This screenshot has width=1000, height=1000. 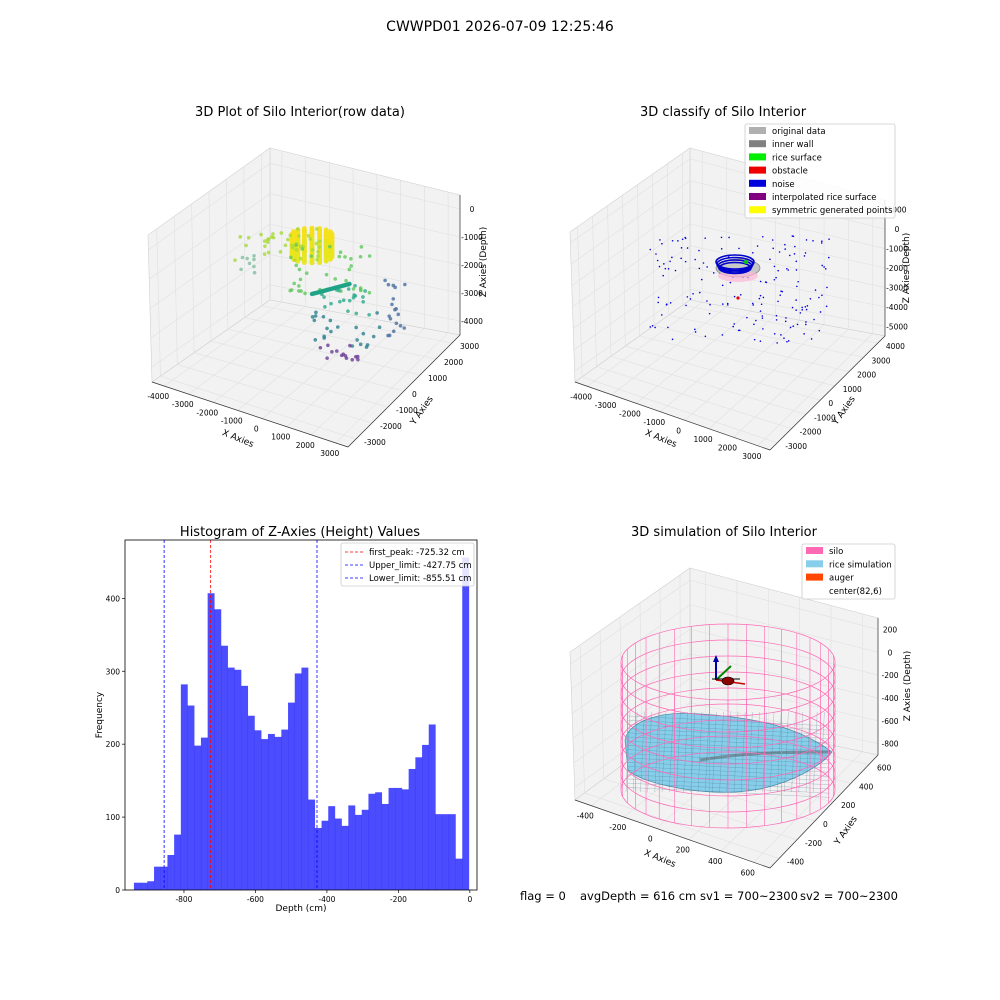 I want to click on z-tick-label: 200, so click(x=890, y=629).